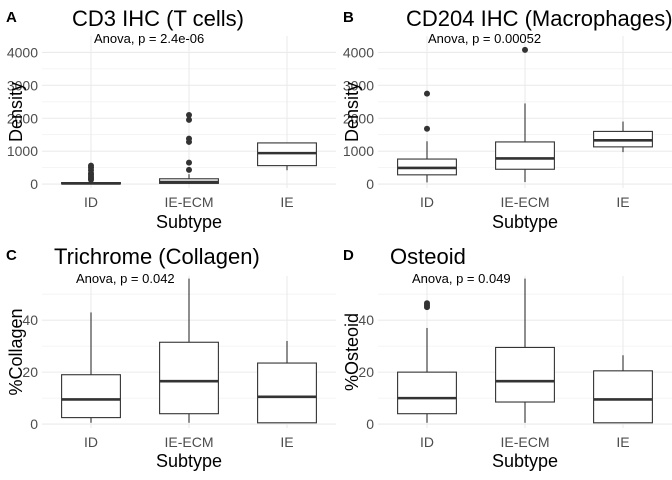  I want to click on panel-title: CD204 IHC (Macrophages), so click(539, 18).